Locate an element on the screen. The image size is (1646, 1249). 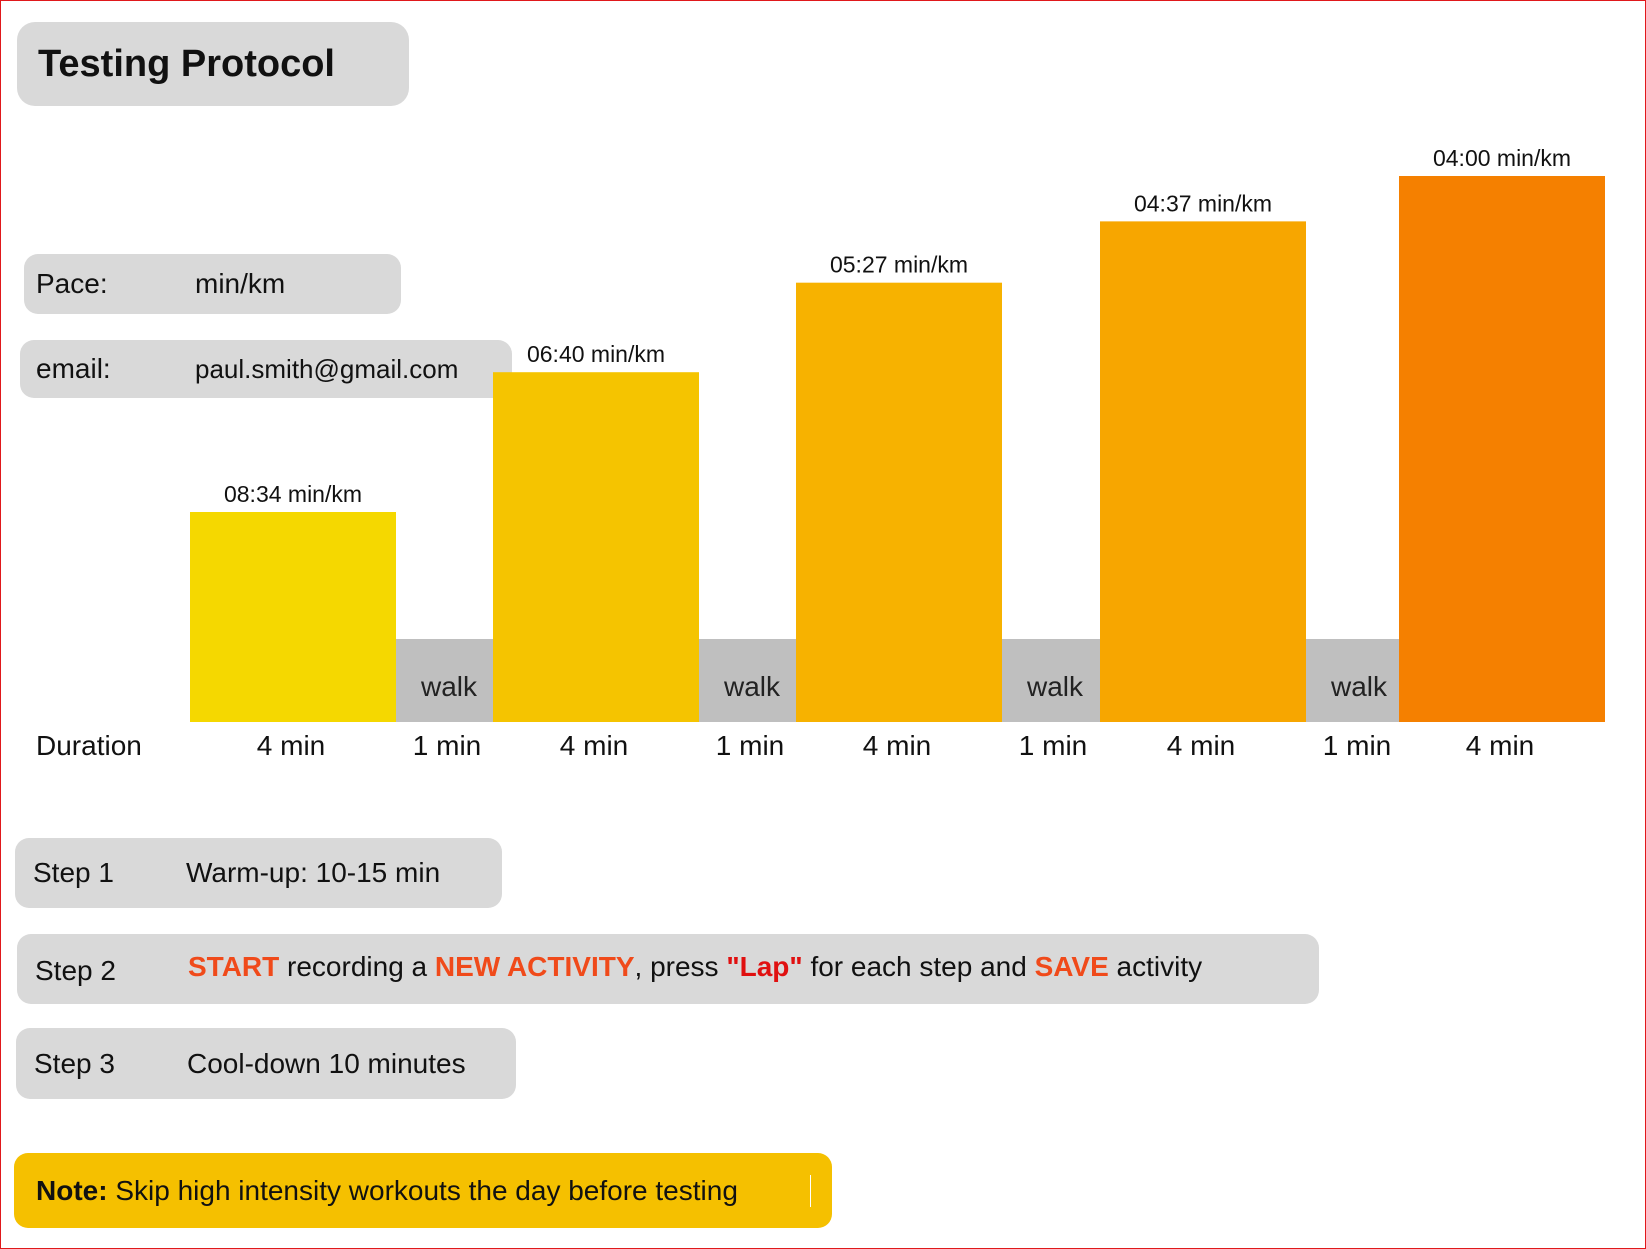
pace-data-label: 04:00 min/km is located at coordinates (1502, 158).